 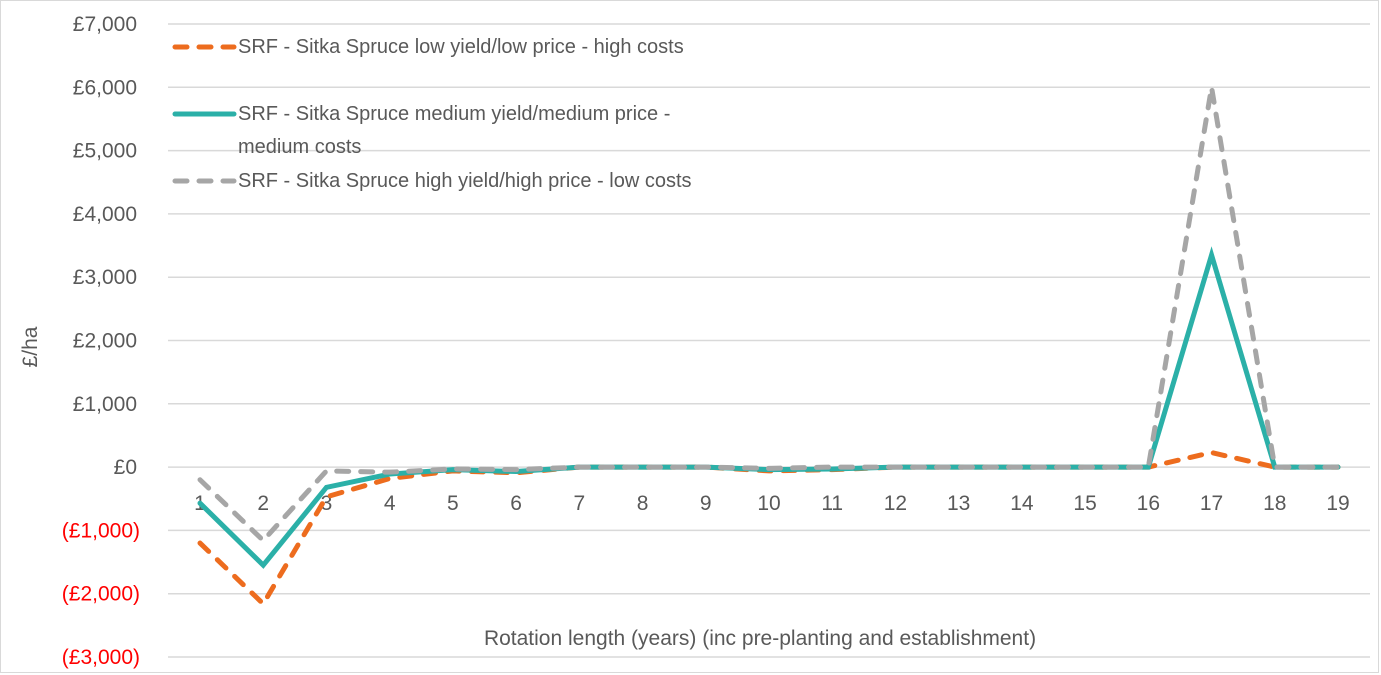 I want to click on x-tick-label: 14, so click(x=1022, y=503).